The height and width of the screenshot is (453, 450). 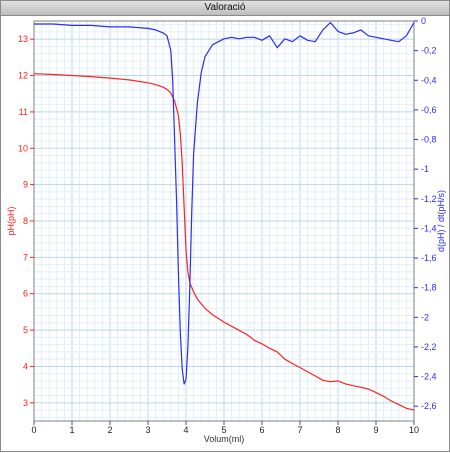 What do you see at coordinates (429, 80) in the screenshot?
I see `right-tick-label: -0,4` at bounding box center [429, 80].